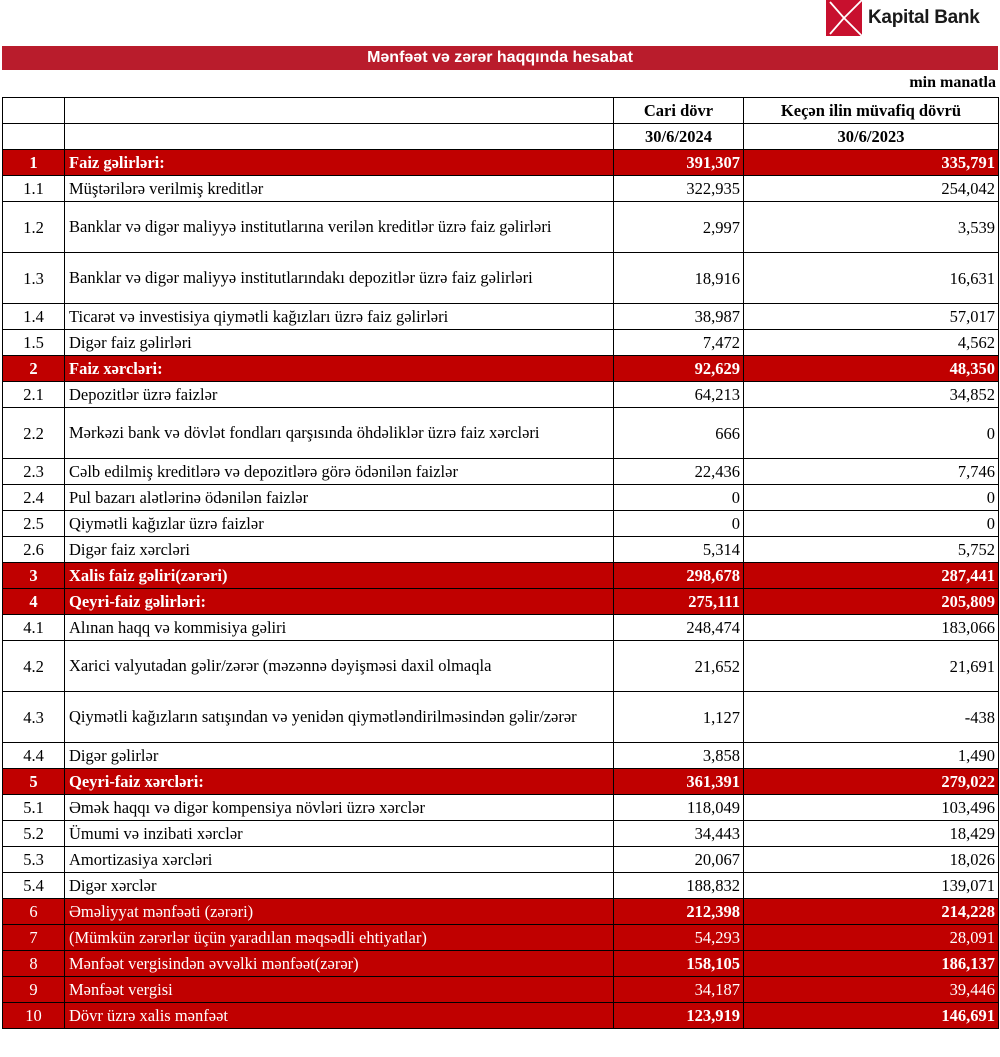 This screenshot has height=1057, width=1000. I want to click on previous-value: 183,066, so click(871, 627).